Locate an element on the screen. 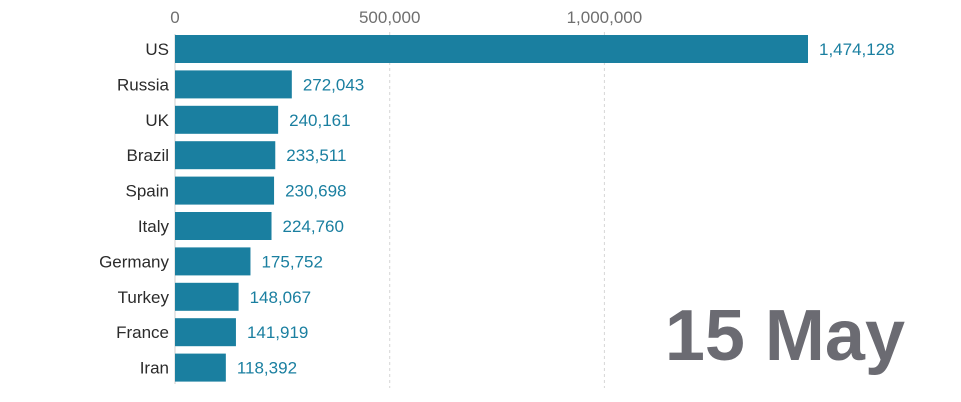 The image size is (961, 402). value-label: 224,760 is located at coordinates (313, 226).